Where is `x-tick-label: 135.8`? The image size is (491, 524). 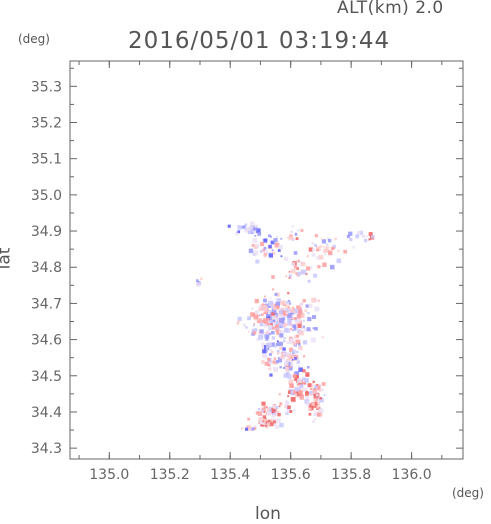 x-tick-label: 135.8 is located at coordinates (351, 475).